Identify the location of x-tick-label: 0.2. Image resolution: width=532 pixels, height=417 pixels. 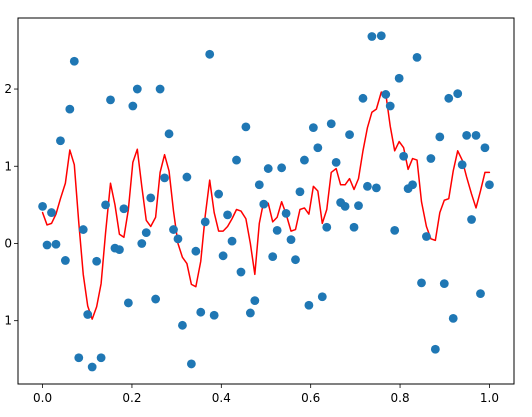
(131, 398).